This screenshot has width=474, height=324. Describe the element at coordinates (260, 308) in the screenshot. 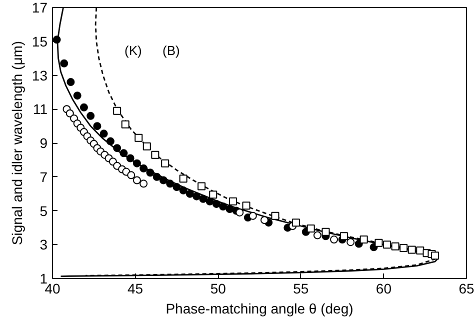

I see `x-axis-title: Phase-matching angle θ (deg)` at that location.